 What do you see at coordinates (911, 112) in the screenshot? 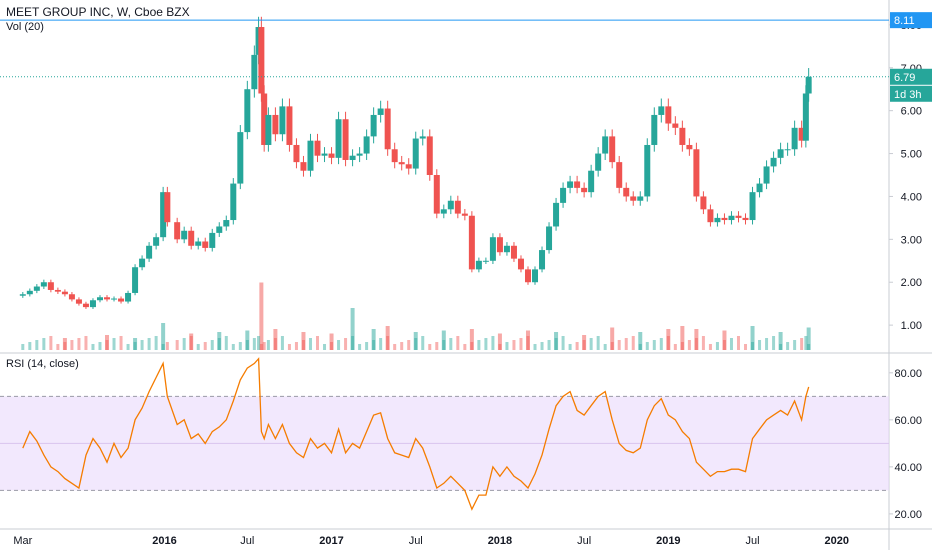
I see `price-axis-label: 6.00` at bounding box center [911, 112].